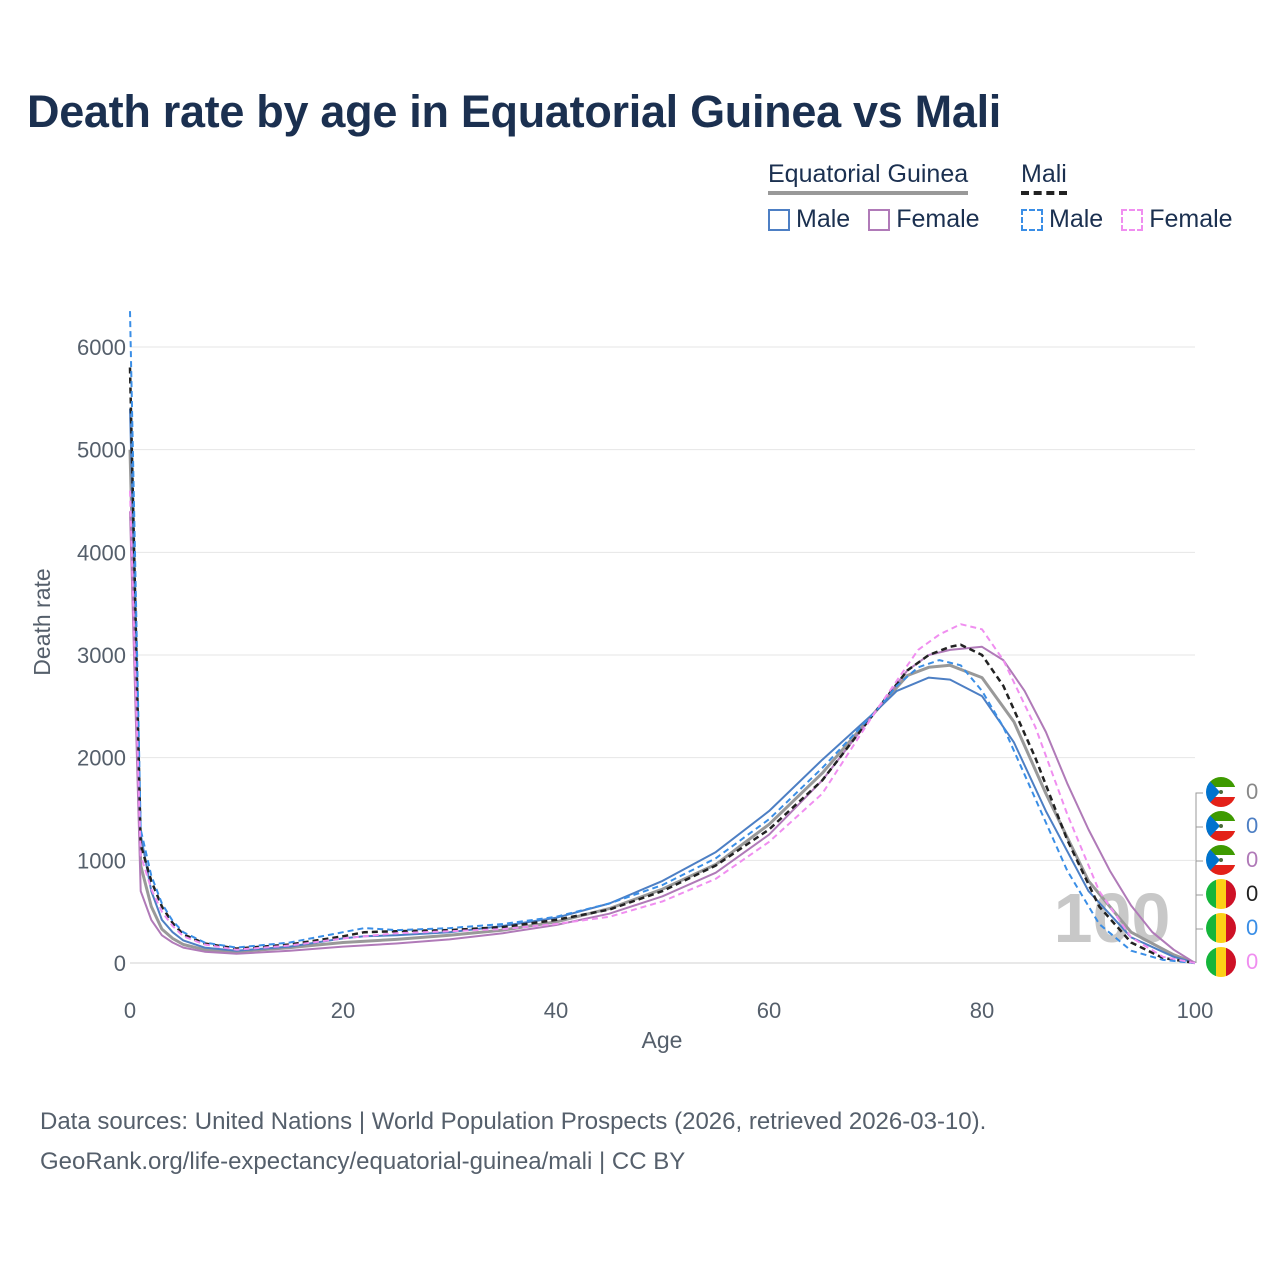 The width and height of the screenshot is (1280, 1280). Describe the element at coordinates (556, 1010) in the screenshot. I see `x-tick-label: 40` at that location.